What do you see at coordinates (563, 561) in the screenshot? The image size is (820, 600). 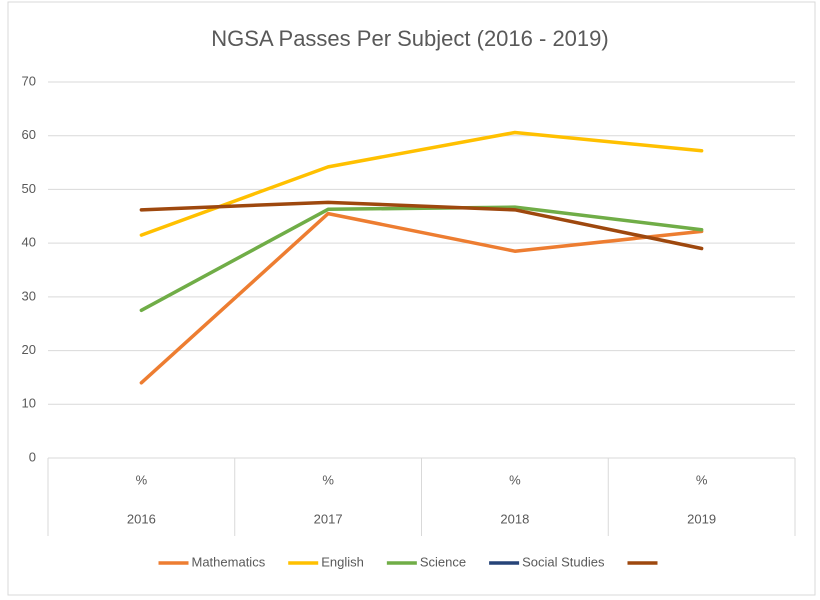 I see `legend-label: Social Studies` at bounding box center [563, 561].